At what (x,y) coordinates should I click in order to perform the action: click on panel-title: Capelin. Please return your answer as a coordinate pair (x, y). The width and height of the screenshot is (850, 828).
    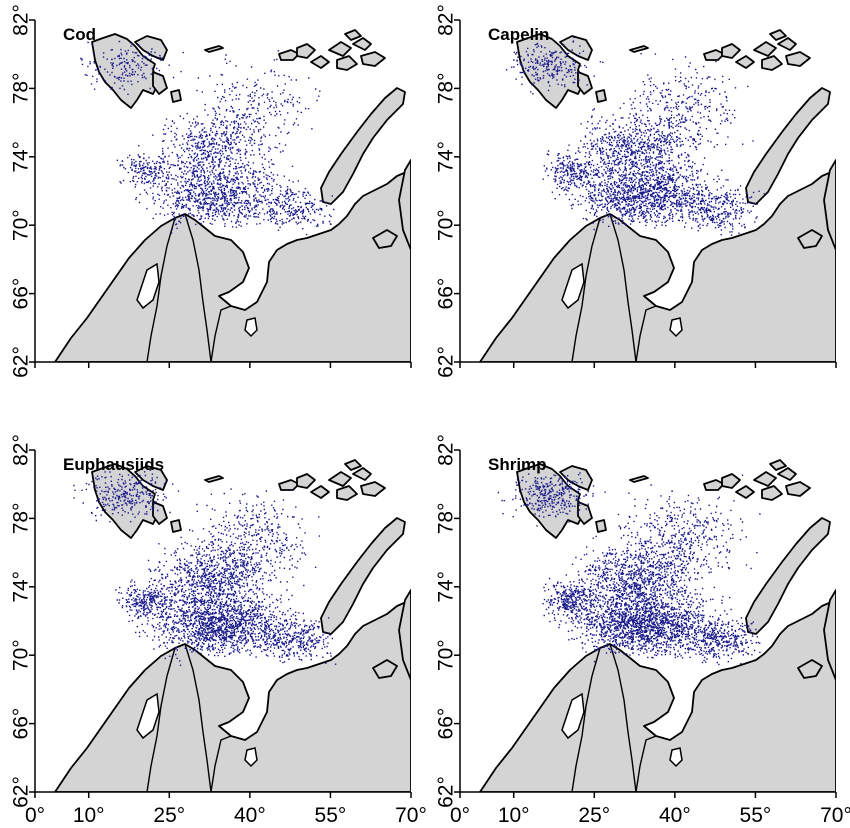
    Looking at the image, I should click on (518, 34).